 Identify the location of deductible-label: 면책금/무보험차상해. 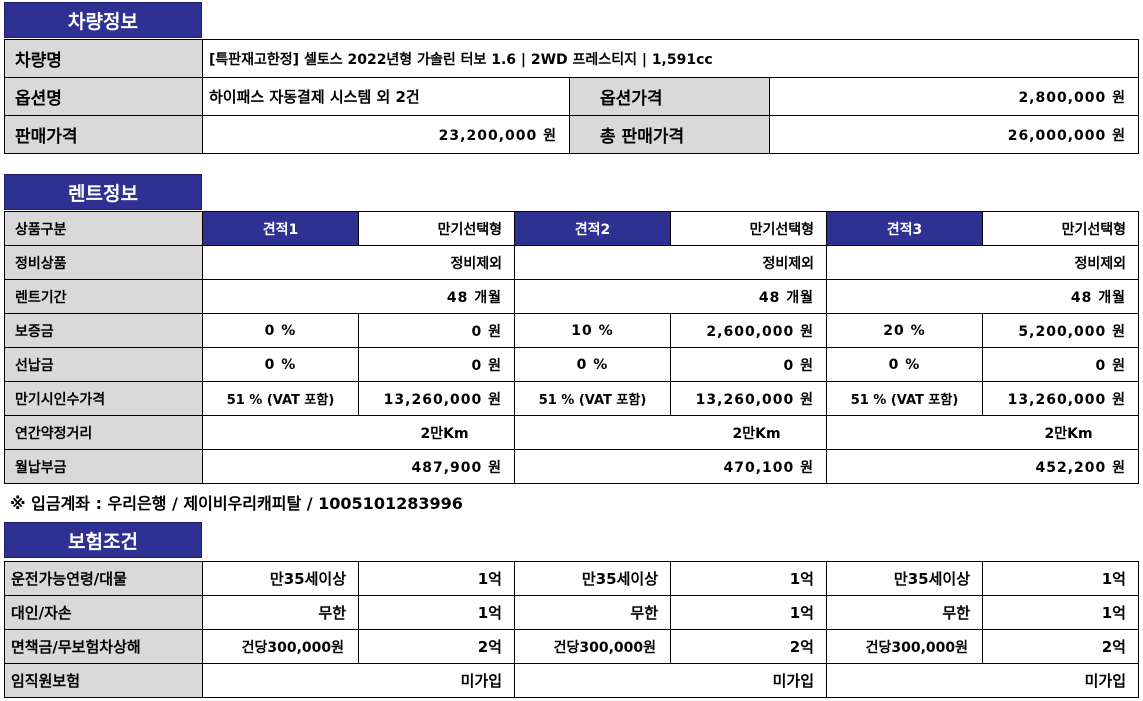
(103, 646).